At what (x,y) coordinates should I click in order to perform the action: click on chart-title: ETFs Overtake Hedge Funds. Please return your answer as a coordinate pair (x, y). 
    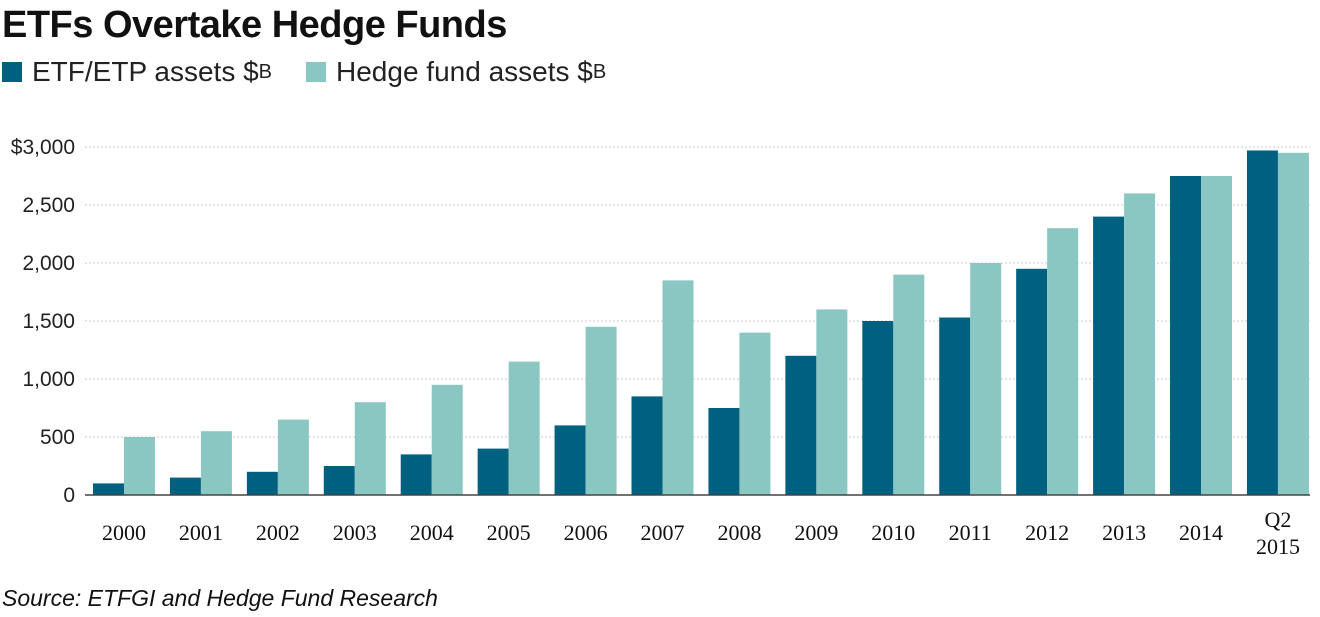
    Looking at the image, I should click on (254, 25).